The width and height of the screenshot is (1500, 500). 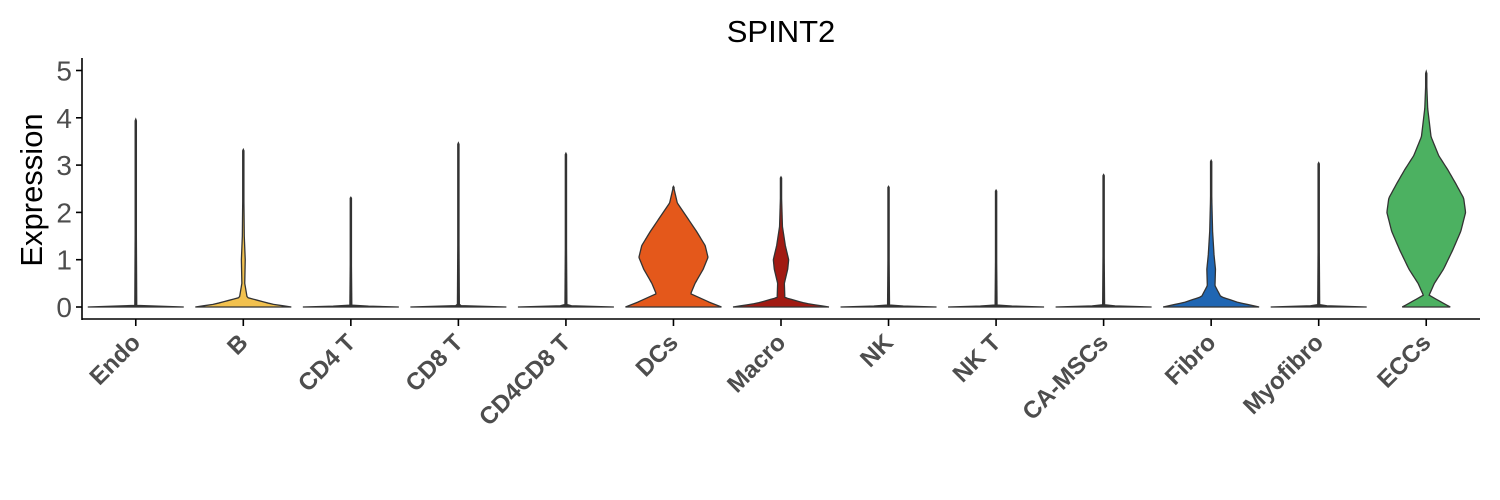 I want to click on violin-b, so click(x=243, y=227).